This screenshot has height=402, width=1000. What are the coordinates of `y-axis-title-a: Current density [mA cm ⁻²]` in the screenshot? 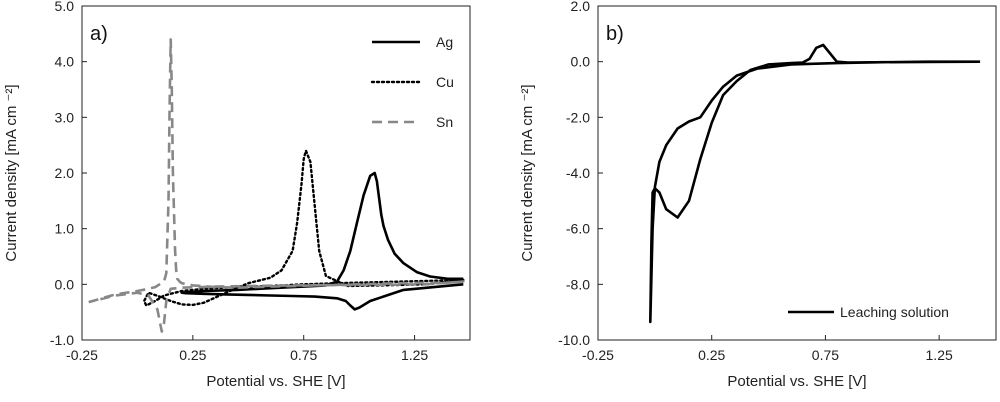 It's located at (11, 172).